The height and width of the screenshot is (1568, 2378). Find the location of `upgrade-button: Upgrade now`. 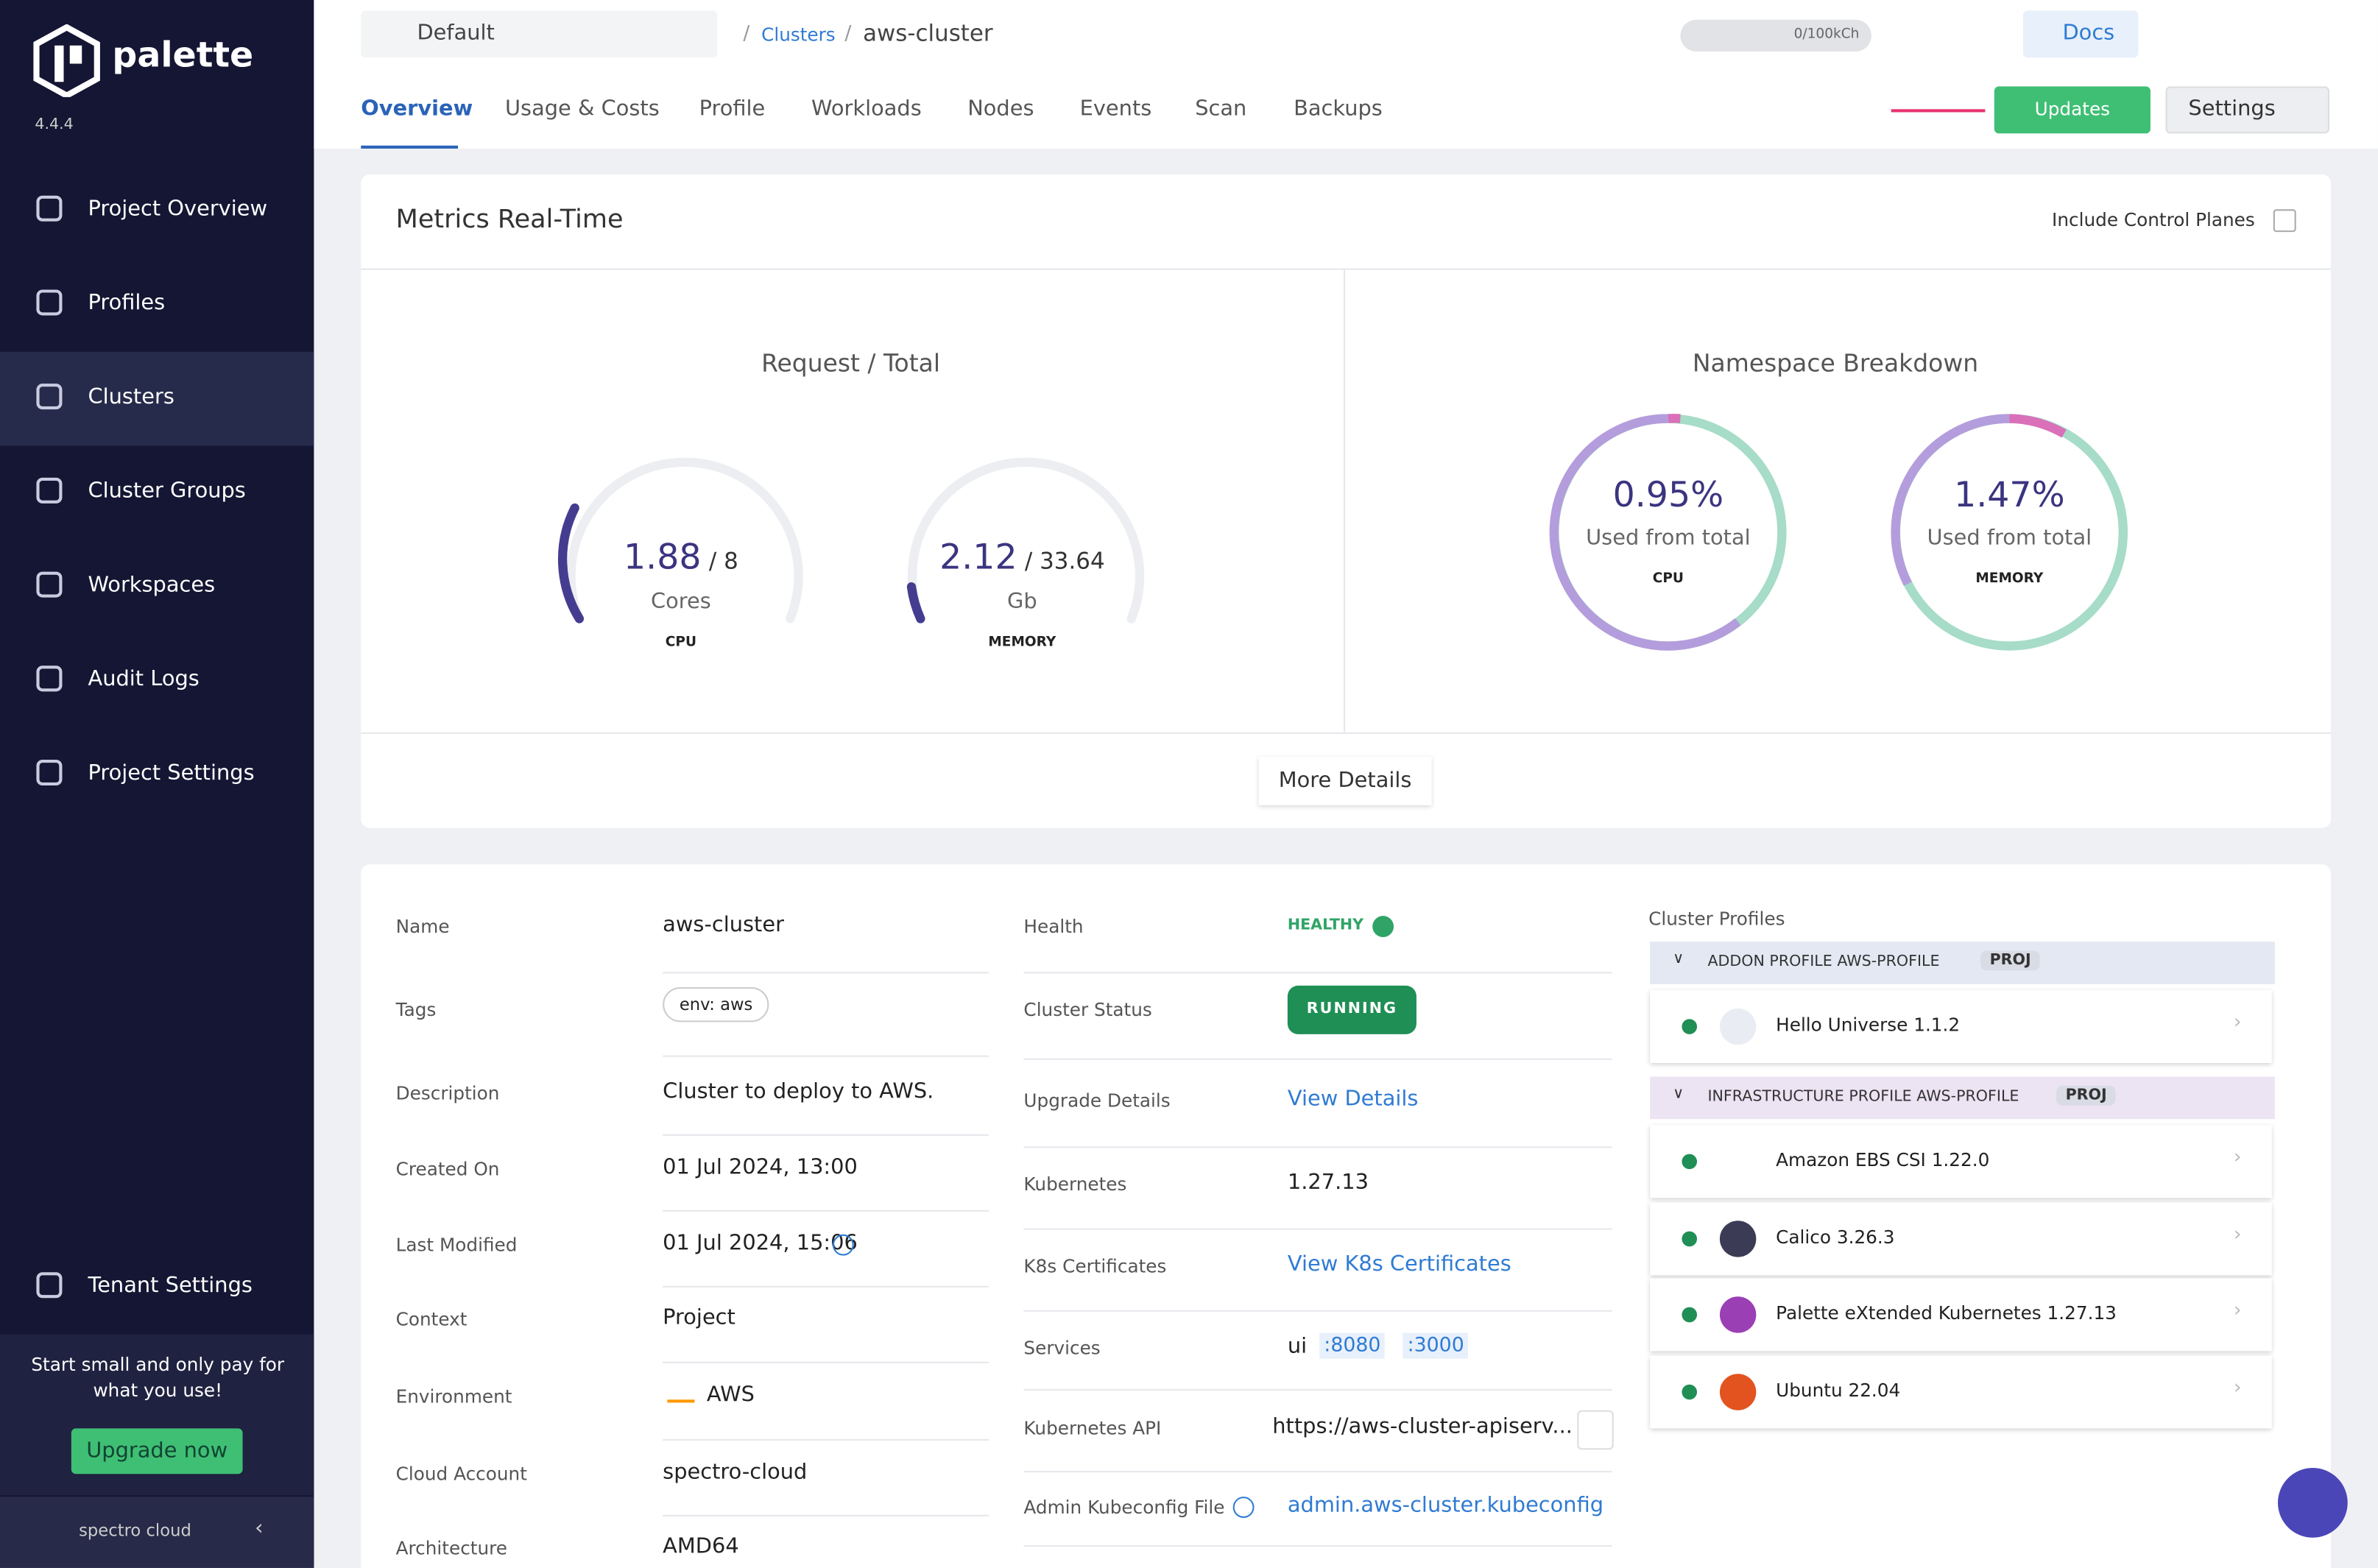

upgrade-button: Upgrade now is located at coordinates (157, 1452).